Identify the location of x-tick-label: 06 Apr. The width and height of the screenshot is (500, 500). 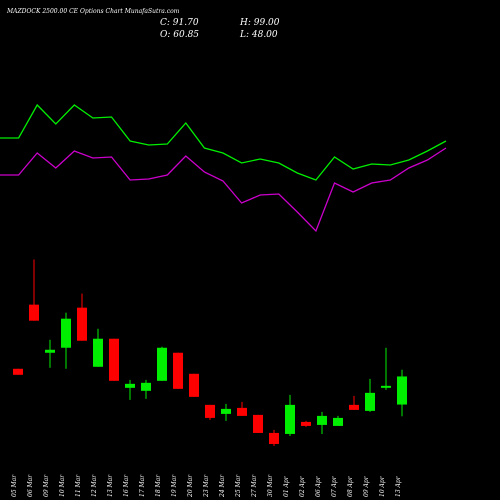
(318, 486).